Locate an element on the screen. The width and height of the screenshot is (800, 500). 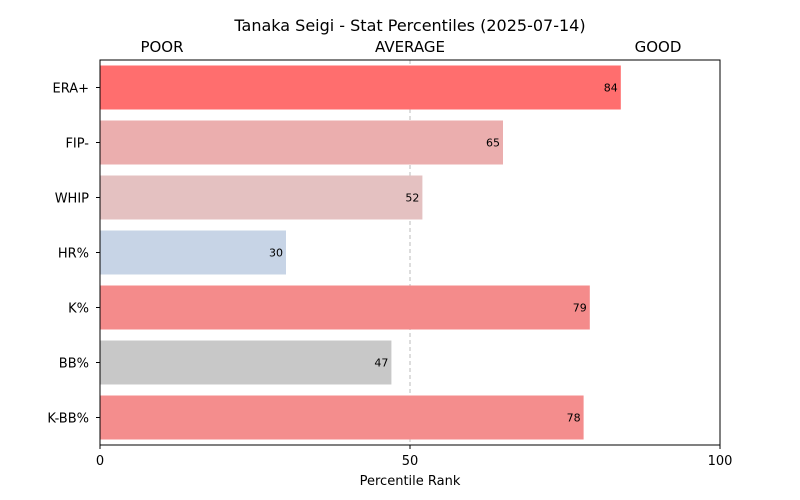
value-label: 47 is located at coordinates (381, 363).